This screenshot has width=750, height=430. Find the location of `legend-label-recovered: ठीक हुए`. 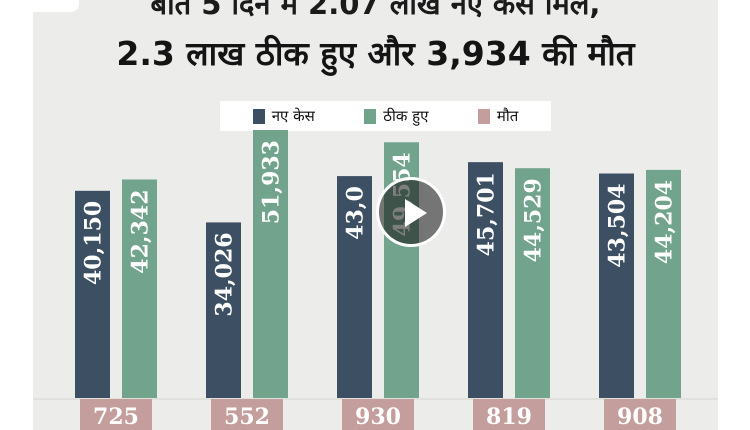

legend-label-recovered: ठीक हुए is located at coordinates (406, 116).